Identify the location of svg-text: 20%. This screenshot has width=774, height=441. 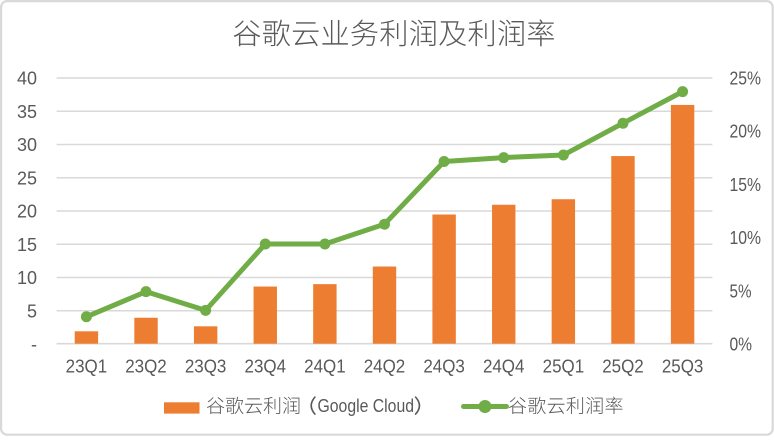
(746, 132).